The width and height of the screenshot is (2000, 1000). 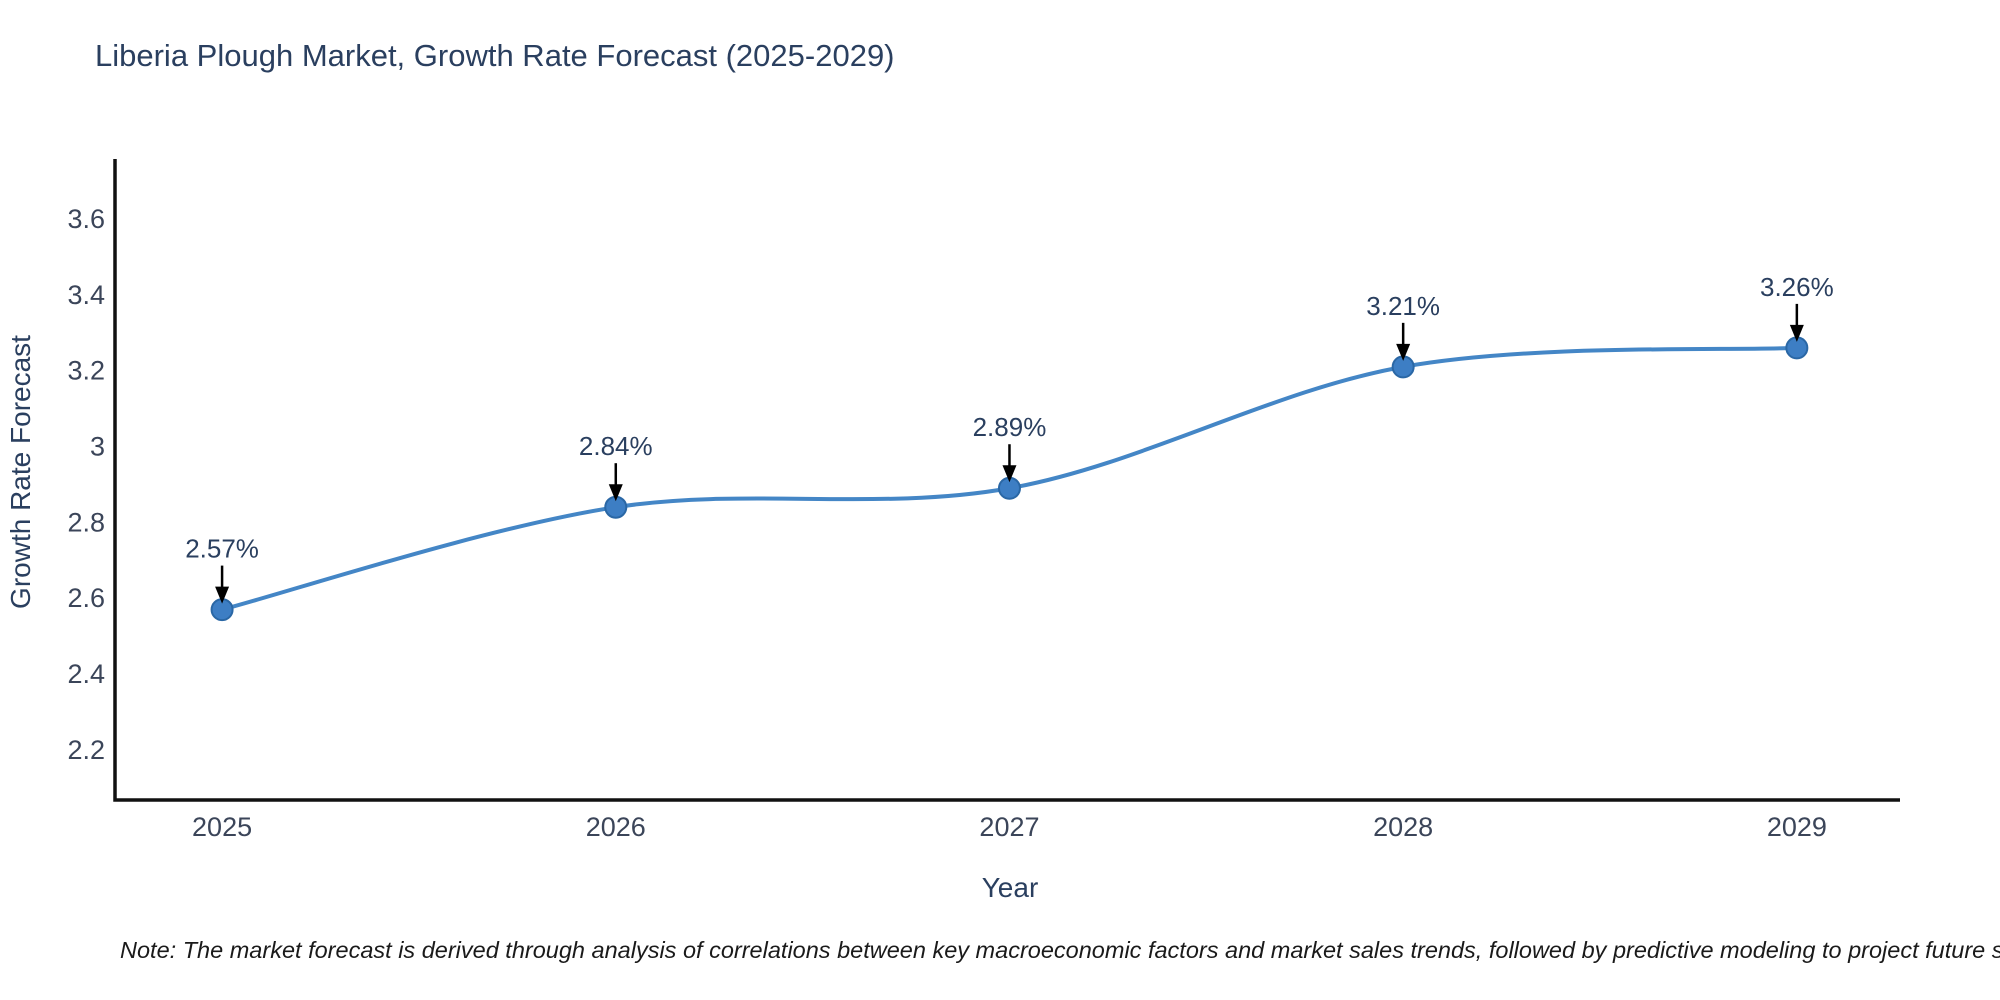 I want to click on y-tick-label: 2.2, so click(x=86, y=750).